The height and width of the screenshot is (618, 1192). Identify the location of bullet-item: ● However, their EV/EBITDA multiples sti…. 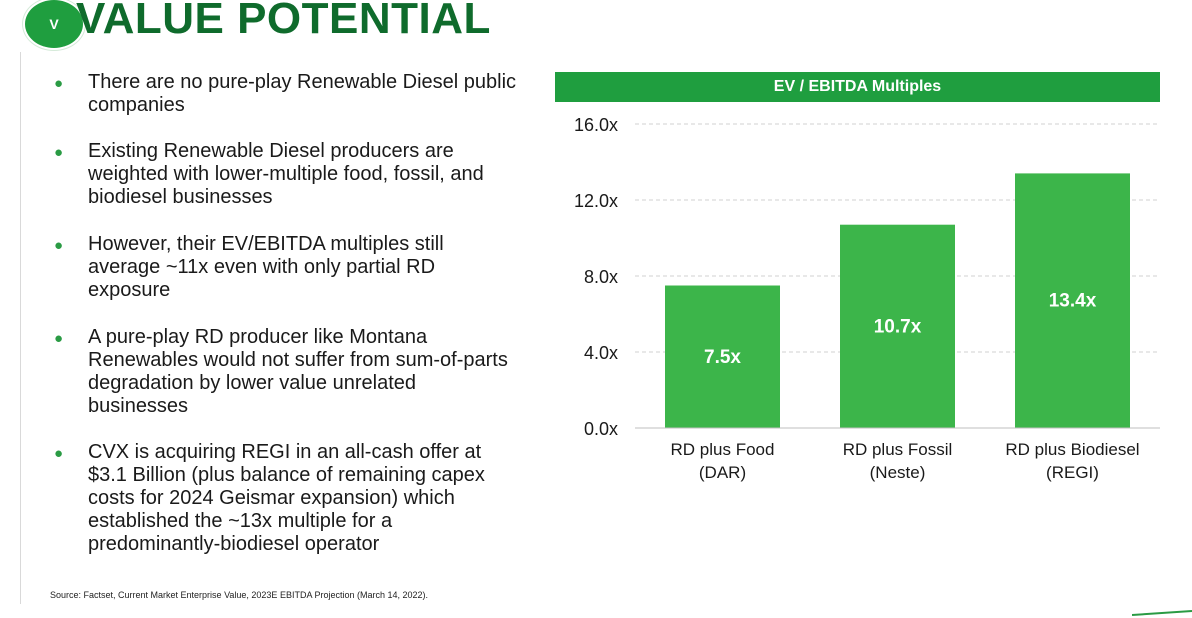
(285, 267).